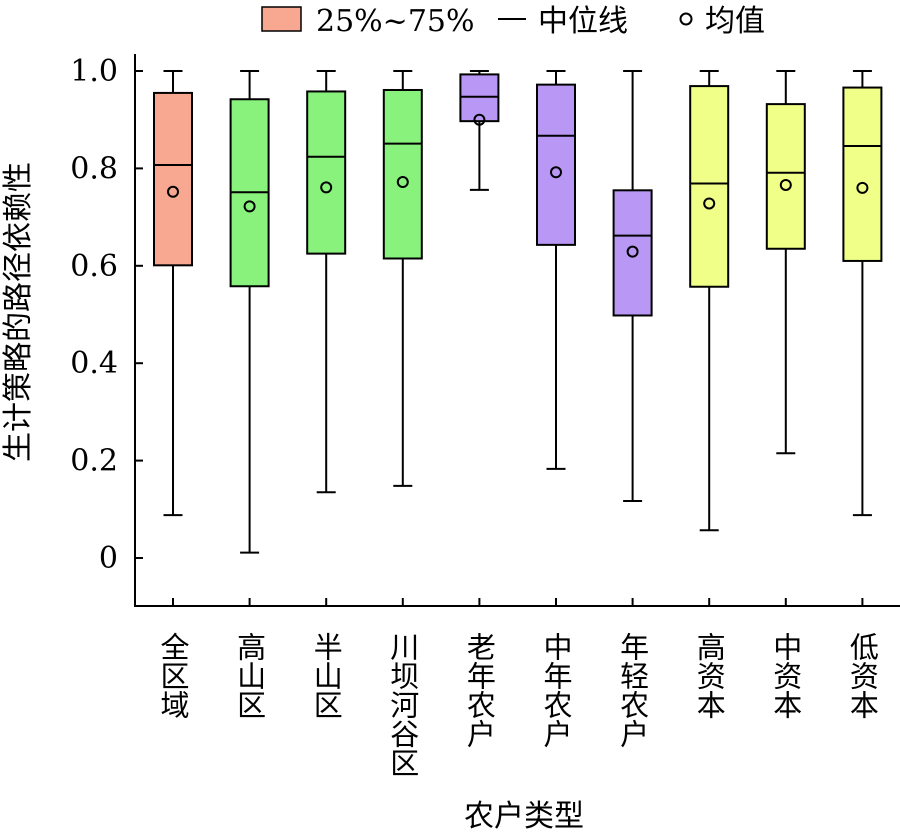 Image resolution: width=900 pixels, height=834 pixels. Describe the element at coordinates (556, 690) in the screenshot. I see `x-category-label: 中年农户` at that location.